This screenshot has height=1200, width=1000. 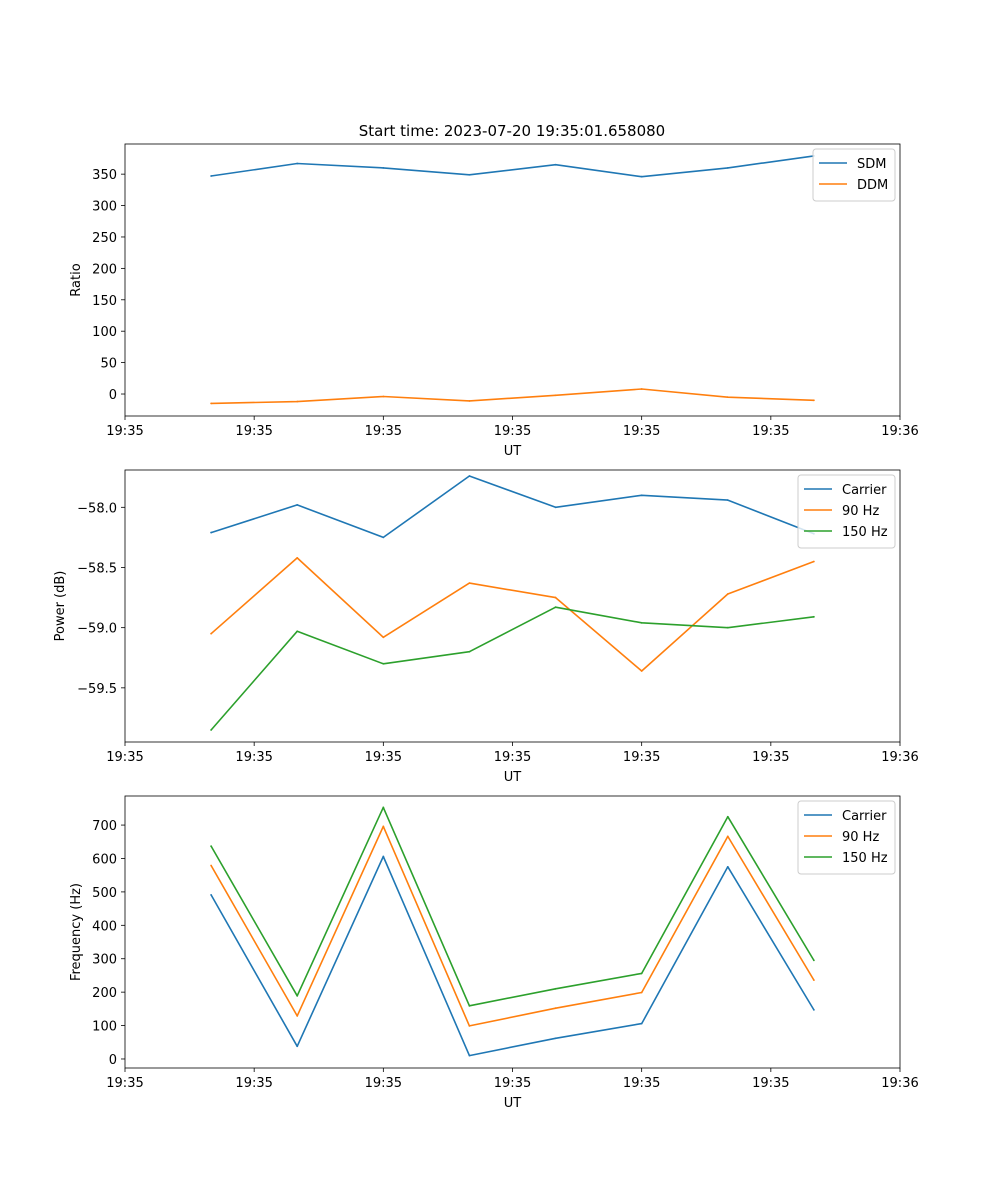 What do you see at coordinates (512, 668) in the screenshot?
I see `series-line-150-hz` at bounding box center [512, 668].